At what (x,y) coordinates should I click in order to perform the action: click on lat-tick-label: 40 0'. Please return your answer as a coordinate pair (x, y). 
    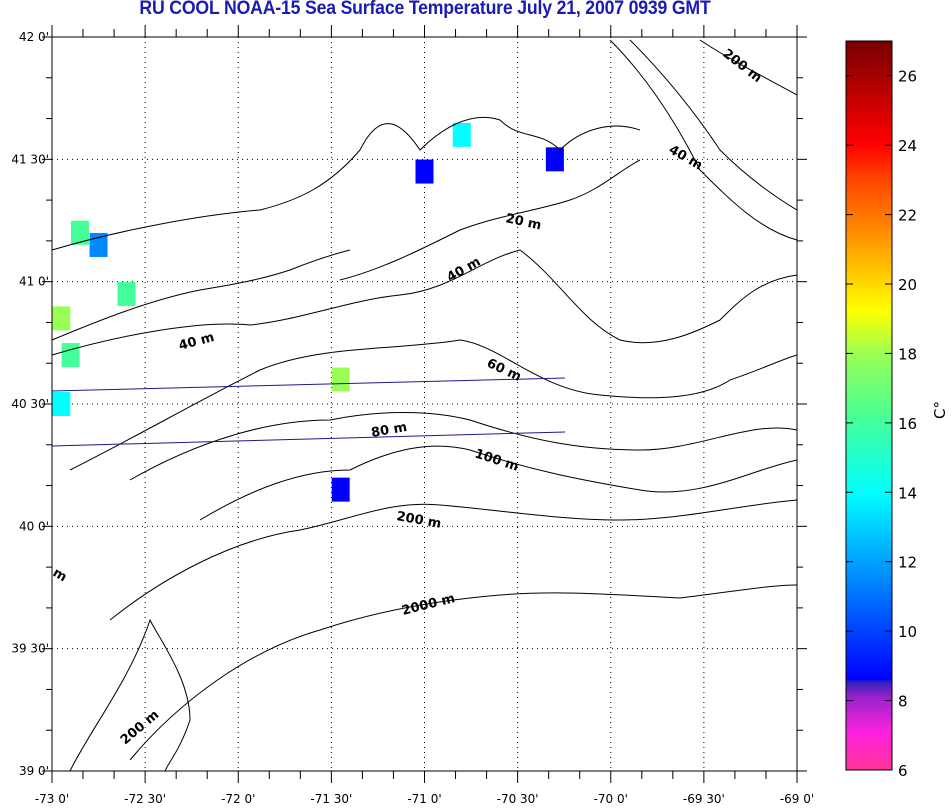
    Looking at the image, I should click on (34, 526).